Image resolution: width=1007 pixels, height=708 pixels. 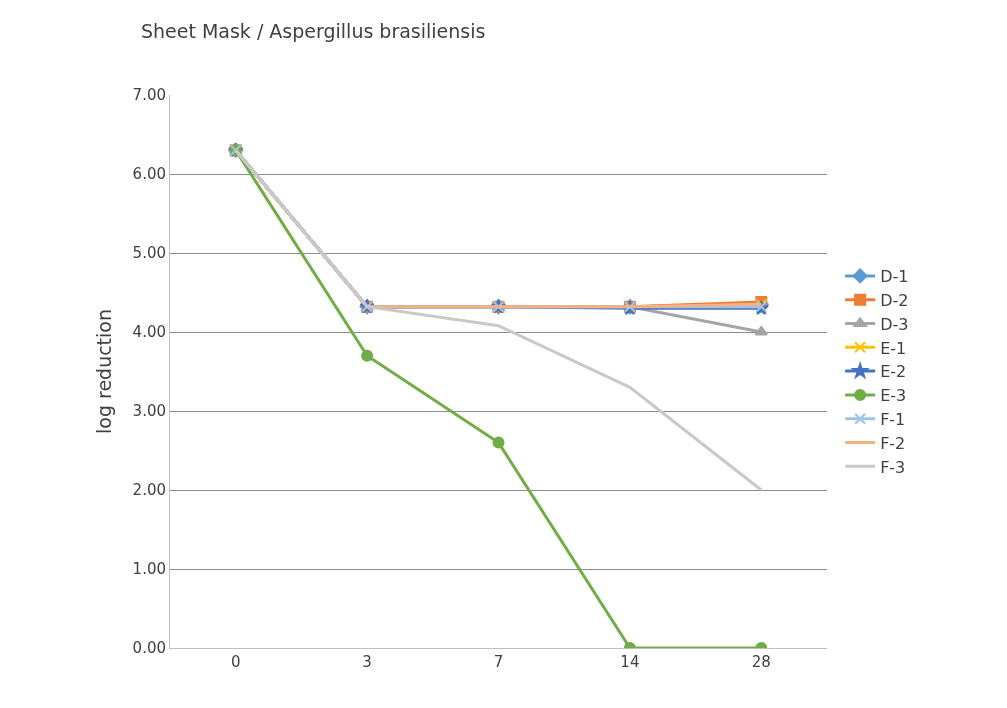 What do you see at coordinates (149, 411) in the screenshot?
I see `y-tick-label: 3.00` at bounding box center [149, 411].